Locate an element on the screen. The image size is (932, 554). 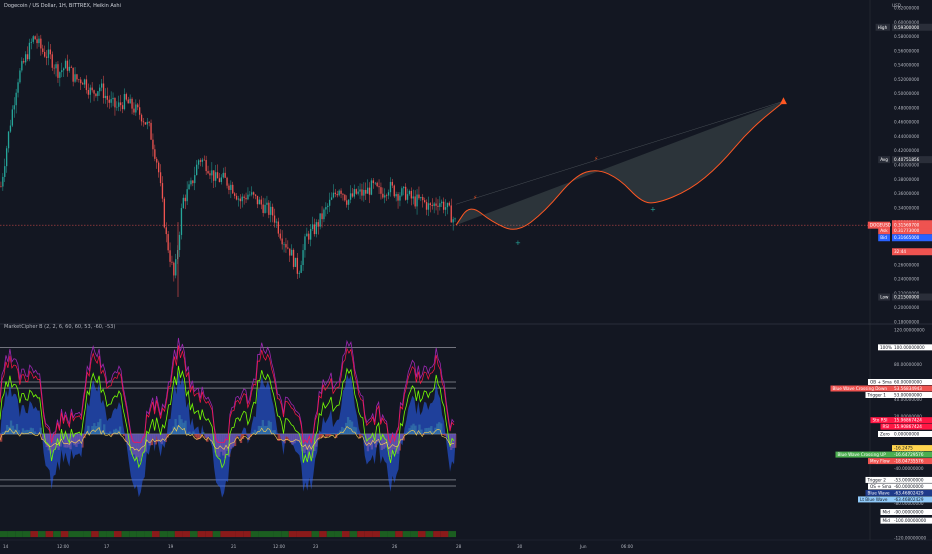
price-tick-label: 0.34000000 is located at coordinates (907, 207).